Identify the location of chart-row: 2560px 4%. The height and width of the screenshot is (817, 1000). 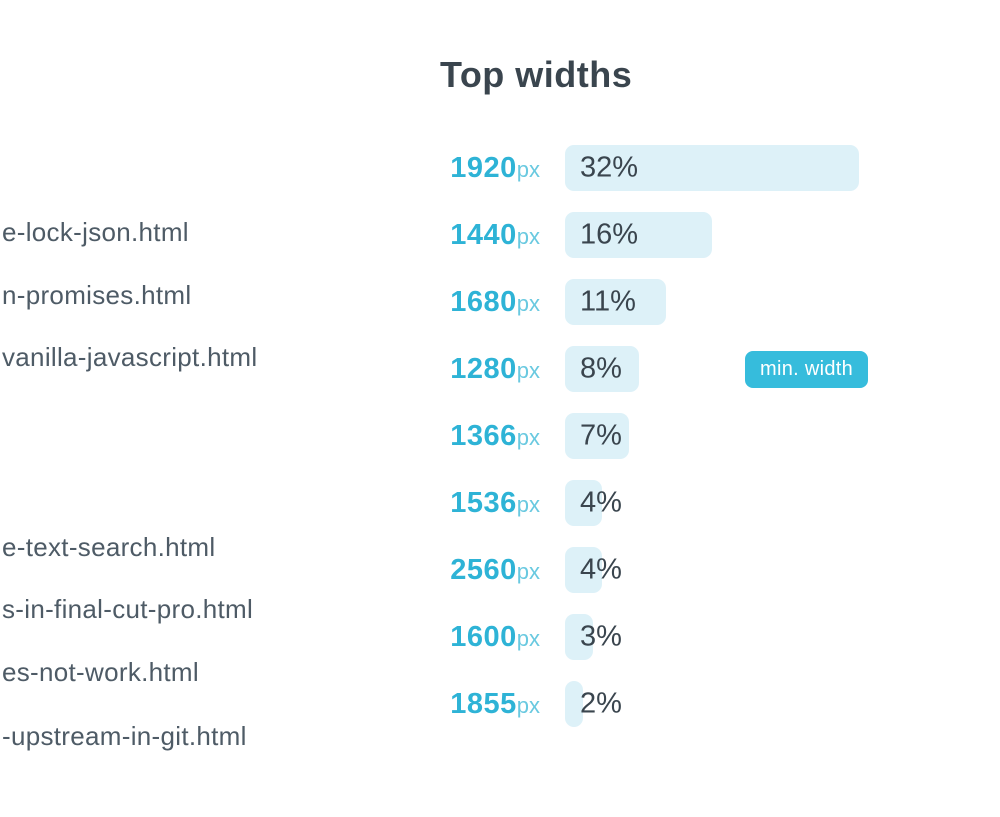
(720, 570).